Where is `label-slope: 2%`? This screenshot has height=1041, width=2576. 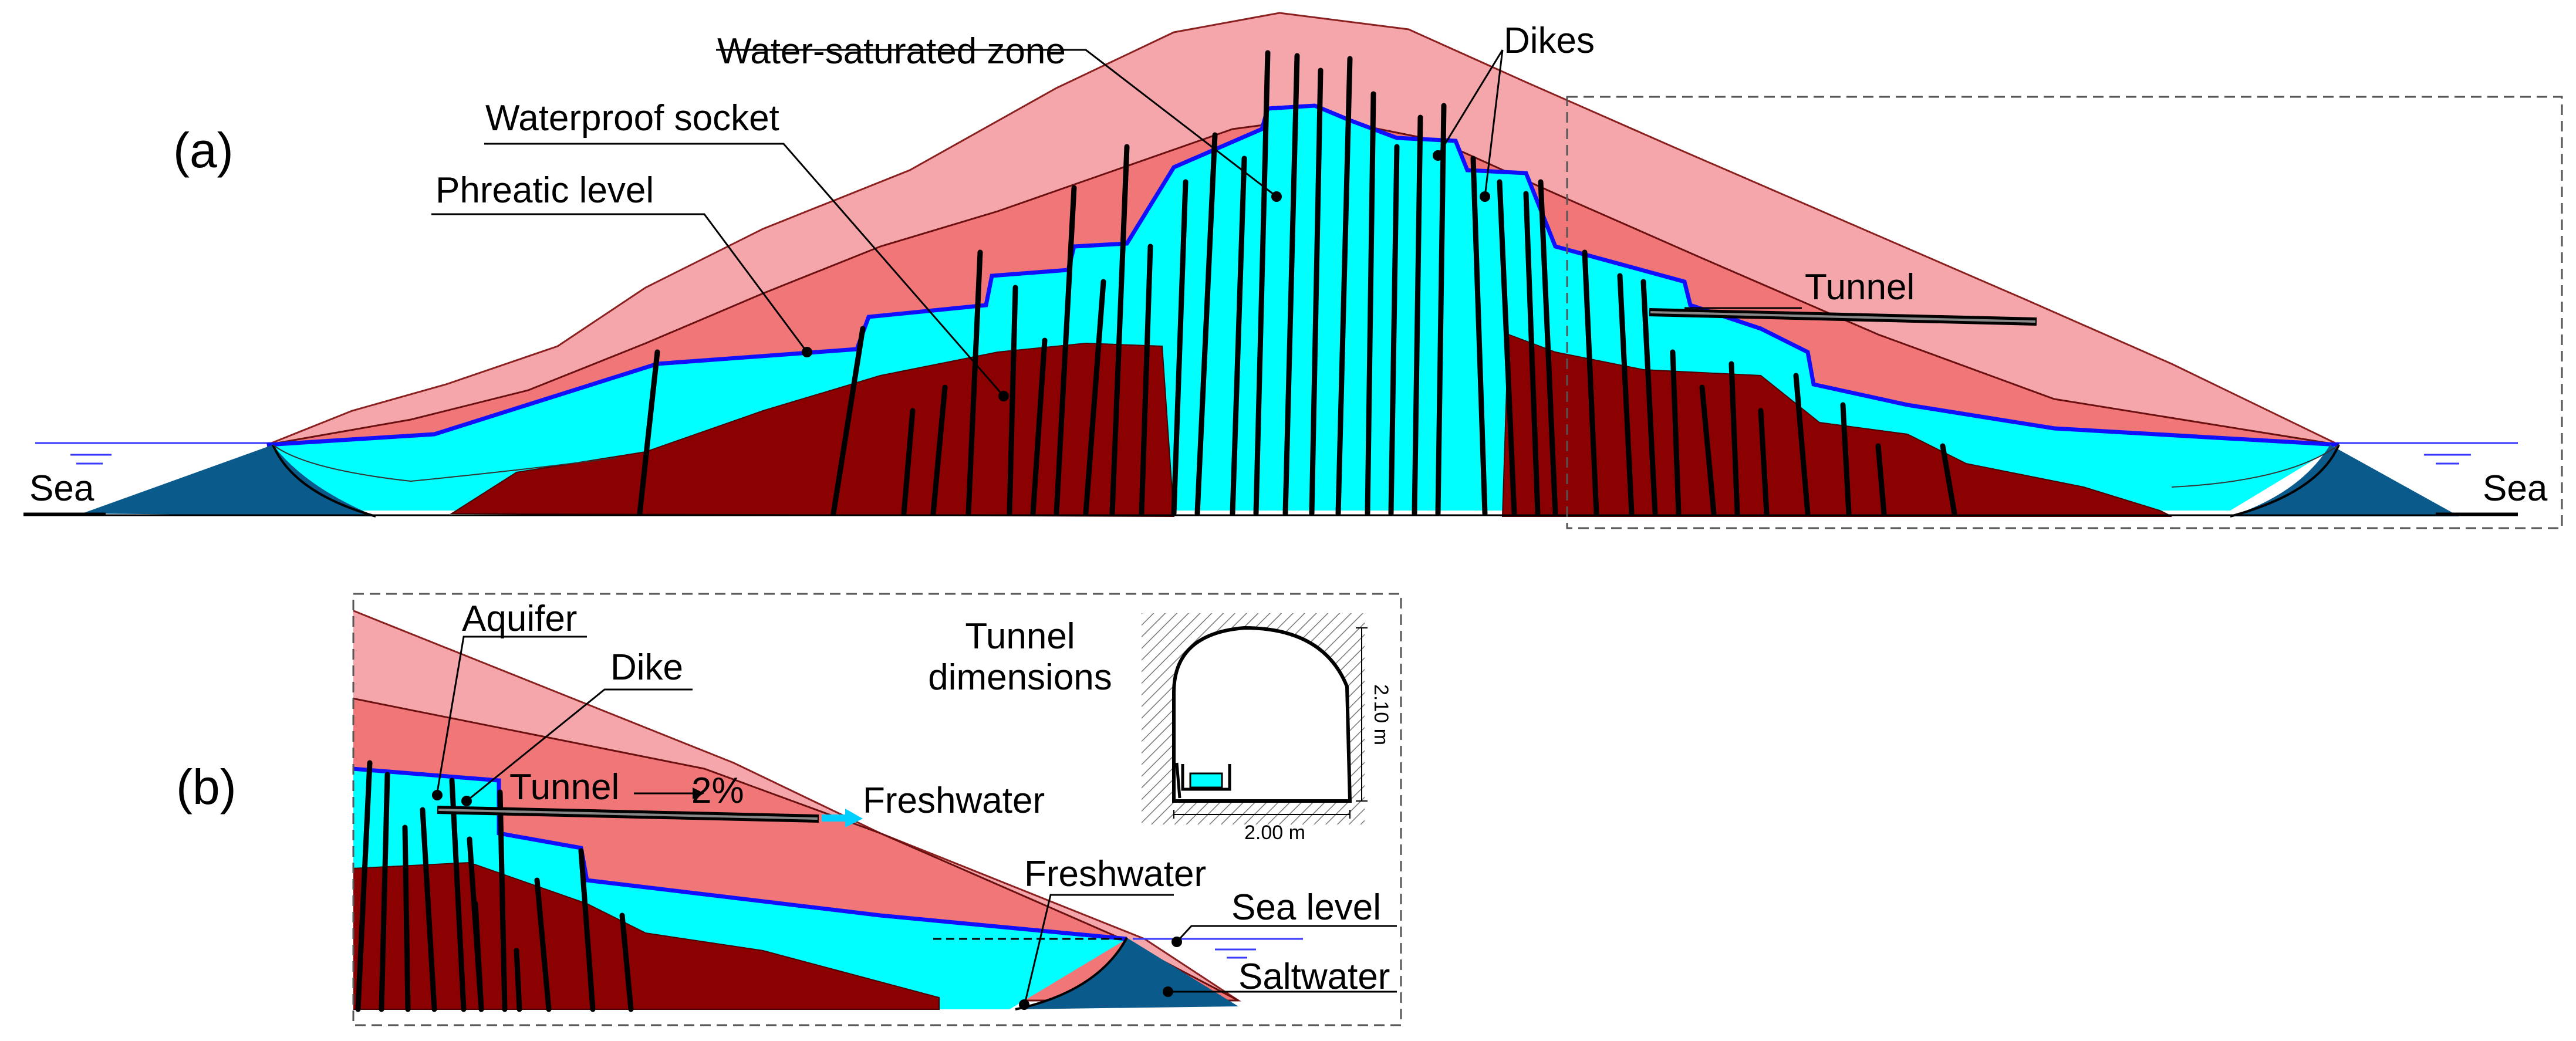 label-slope: 2% is located at coordinates (717, 790).